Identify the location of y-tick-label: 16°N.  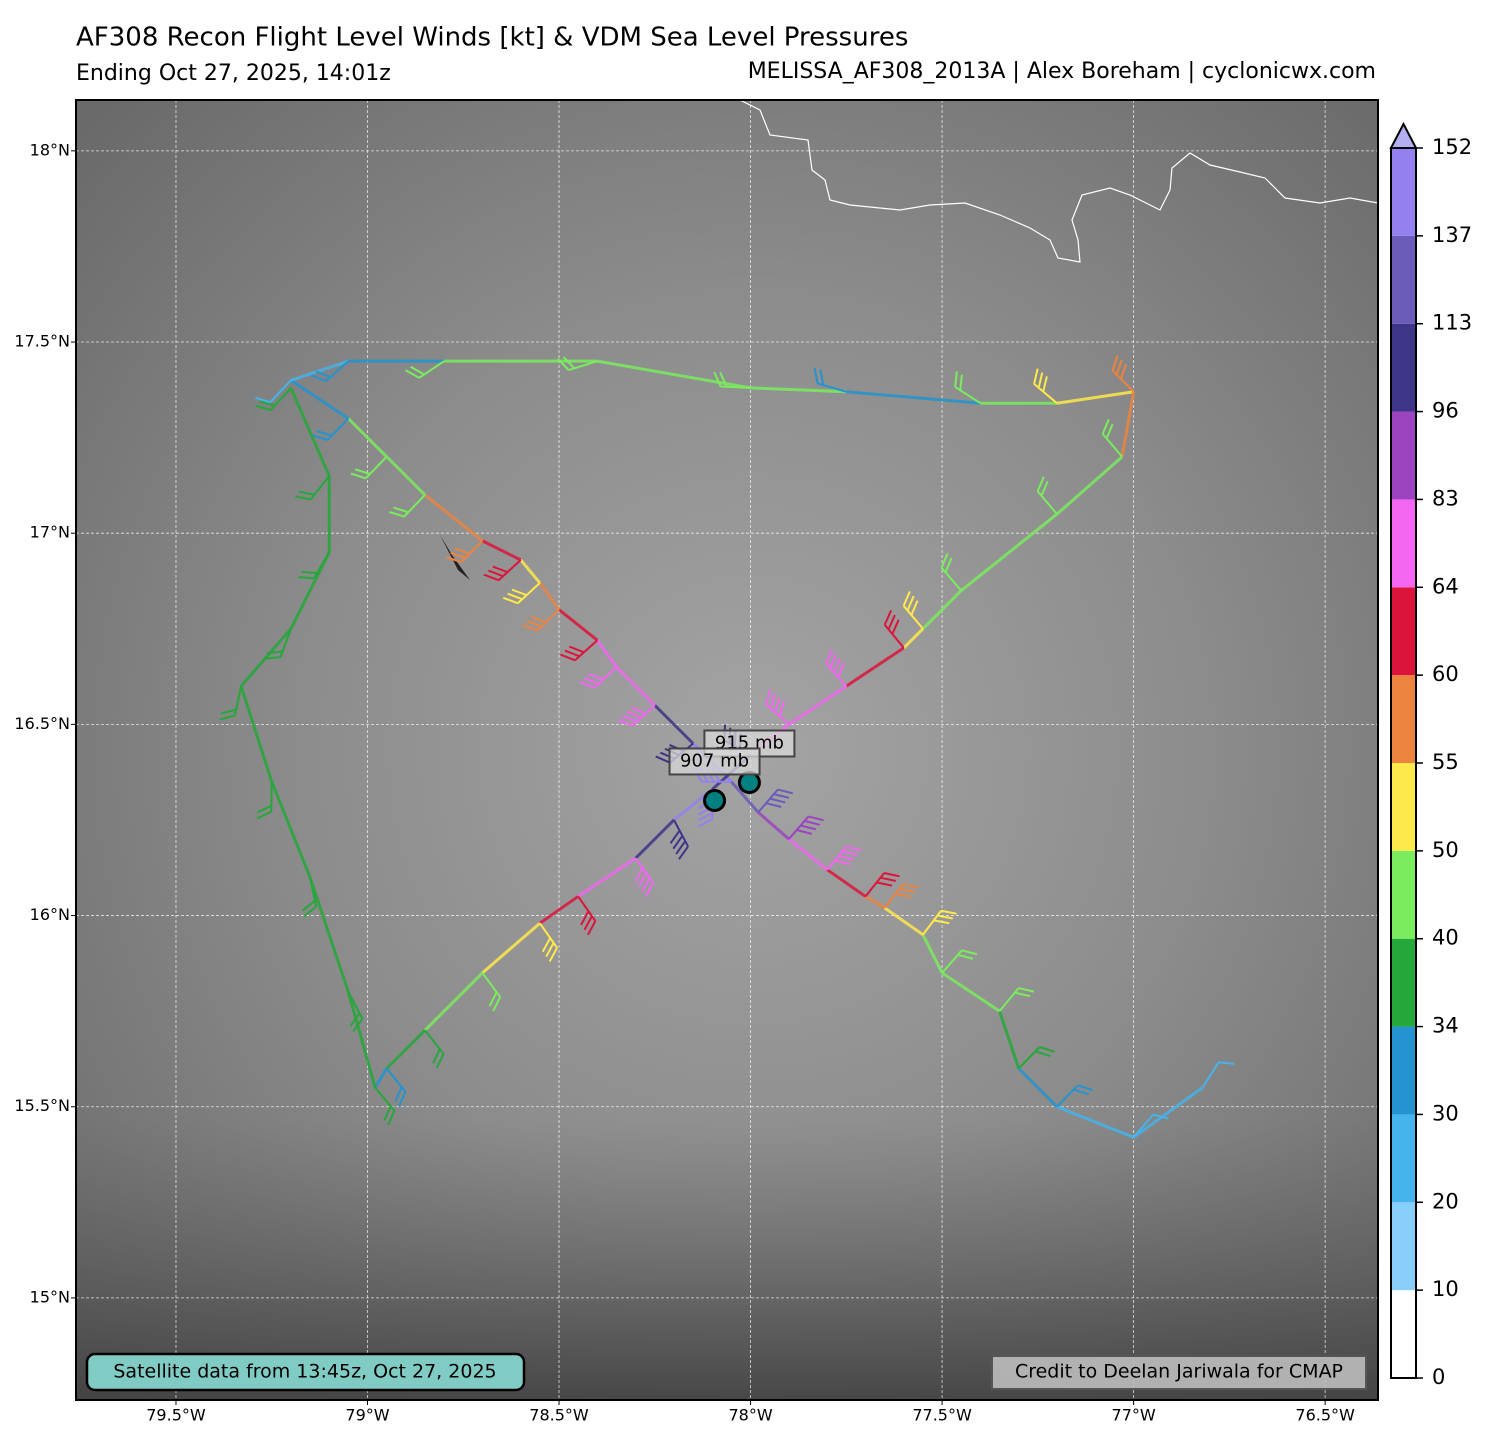
(50, 914).